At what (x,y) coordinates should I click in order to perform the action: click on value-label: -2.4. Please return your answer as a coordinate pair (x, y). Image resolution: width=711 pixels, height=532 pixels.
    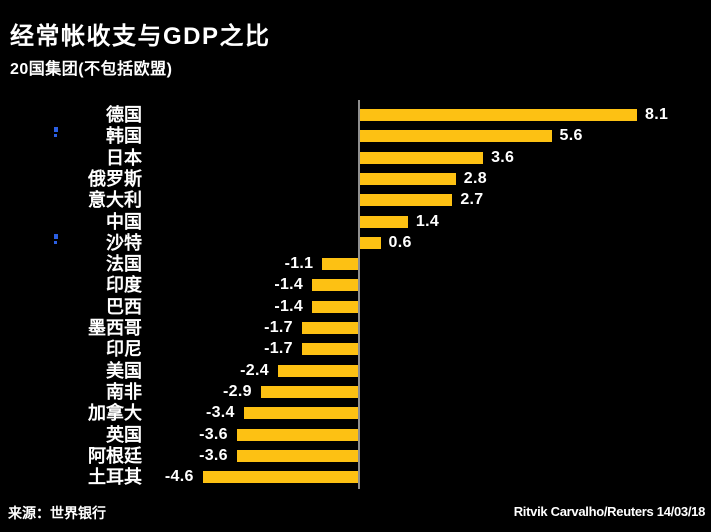
    Looking at the image, I should click on (254, 370).